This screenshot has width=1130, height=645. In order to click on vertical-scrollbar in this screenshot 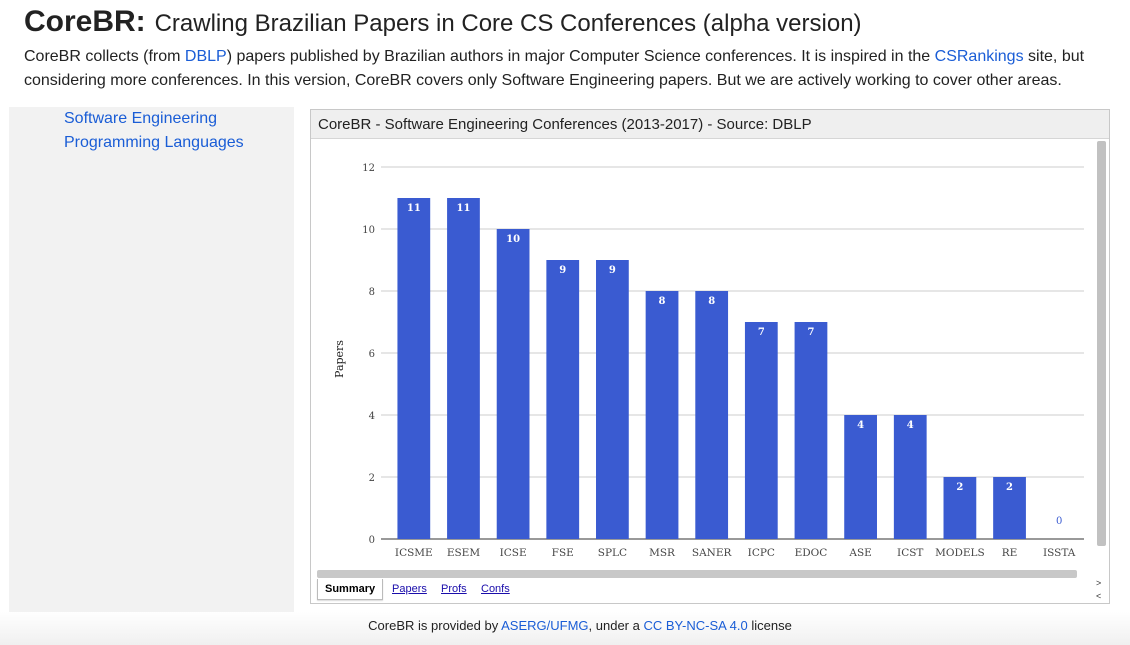, I will do `click(1101, 343)`.